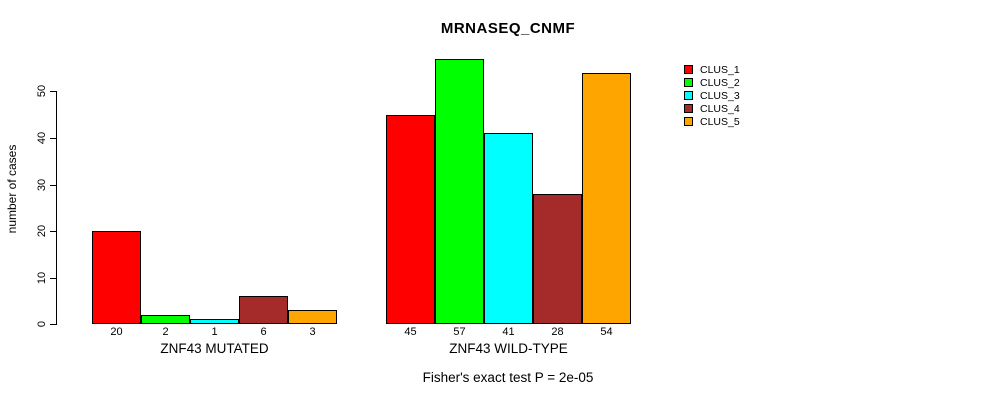 The height and width of the screenshot is (400, 990). I want to click on bar-value-label: 28, so click(557, 332).